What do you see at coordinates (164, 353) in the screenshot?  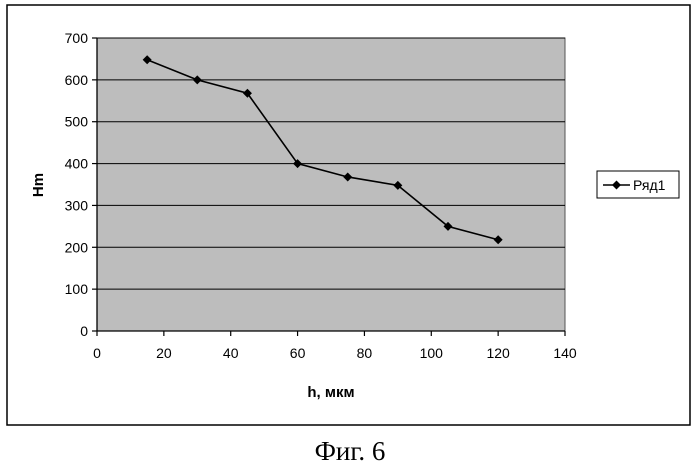 I see `x-tick-label: 20` at bounding box center [164, 353].